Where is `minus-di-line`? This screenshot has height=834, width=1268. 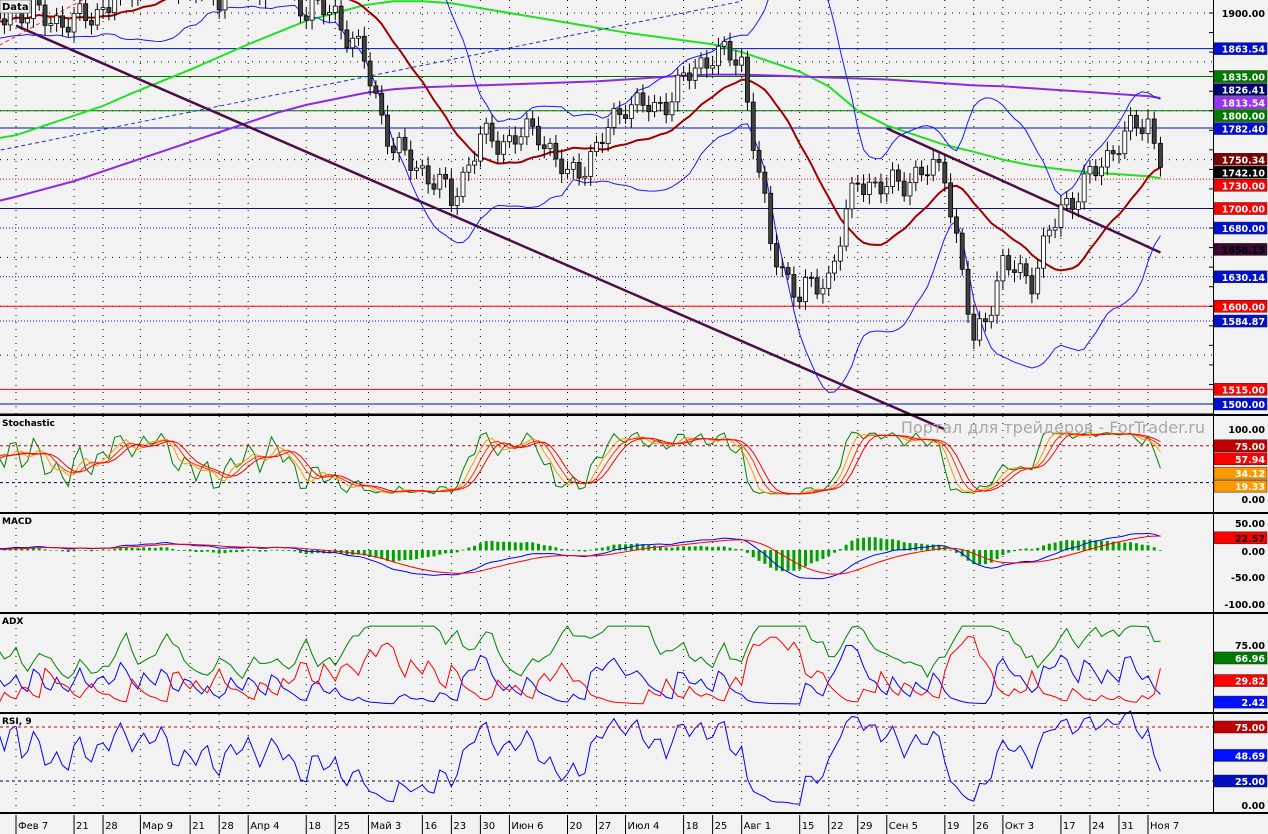 minus-di-line is located at coordinates (580, 670).